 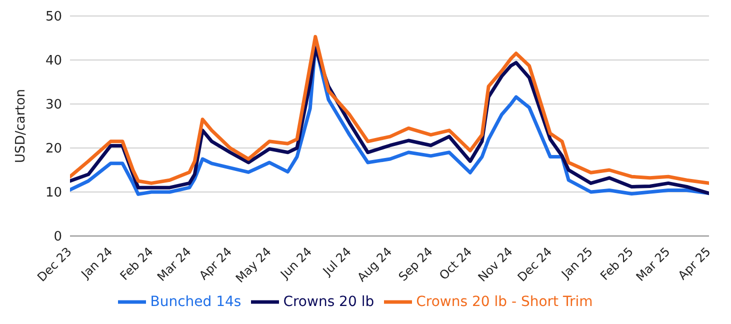 What do you see at coordinates (337, 261) in the screenshot?
I see `x-tick-label: Jul 24` at bounding box center [337, 261].